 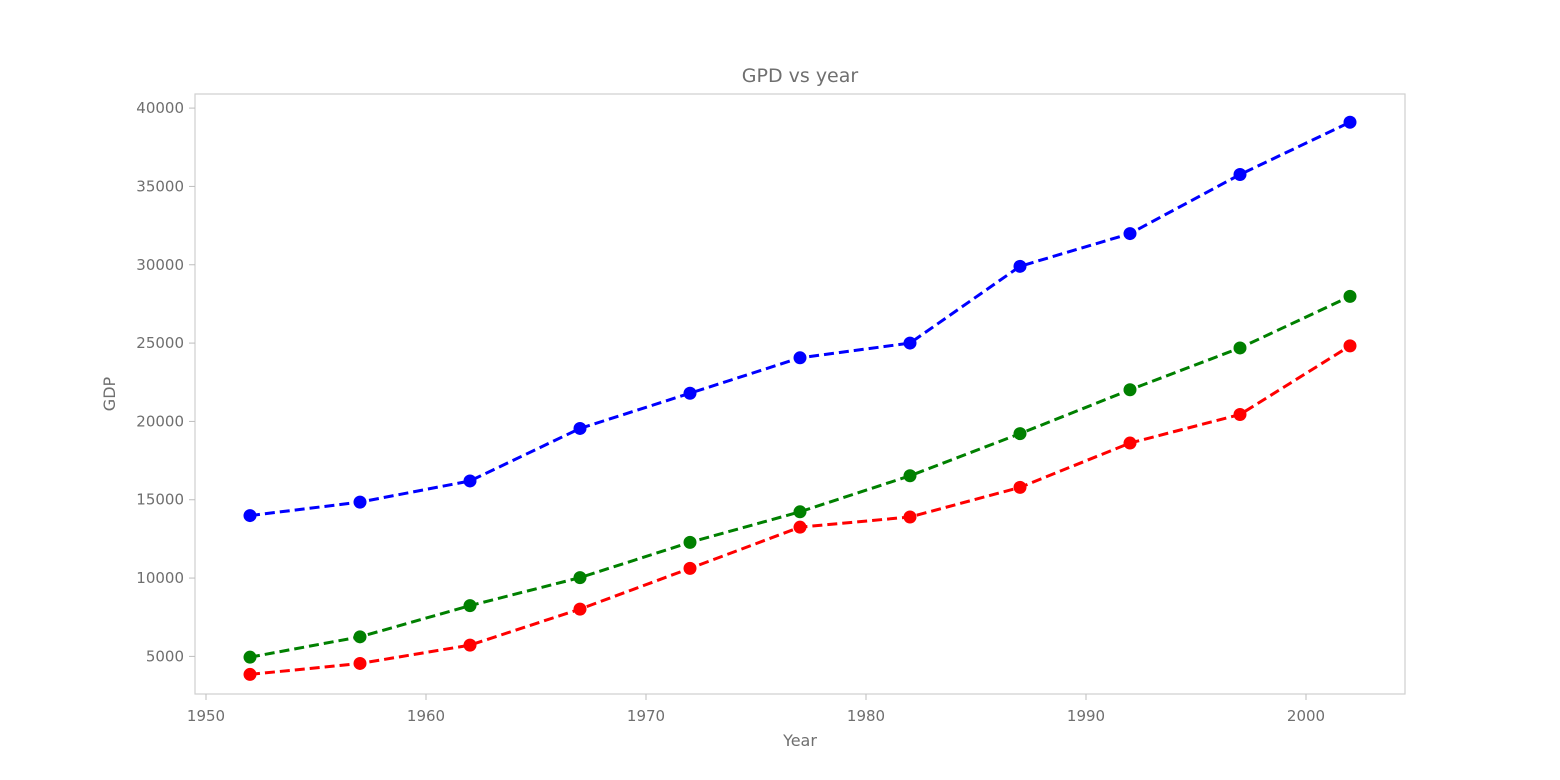 What do you see at coordinates (160, 108) in the screenshot?
I see `y-tick-label: 40000` at bounding box center [160, 108].